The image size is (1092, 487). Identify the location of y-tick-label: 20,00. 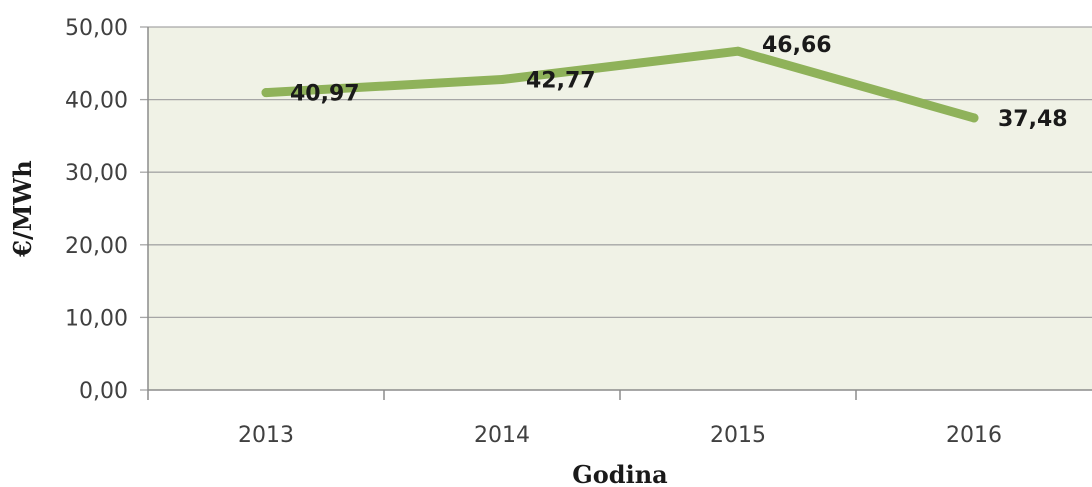
(96, 246).